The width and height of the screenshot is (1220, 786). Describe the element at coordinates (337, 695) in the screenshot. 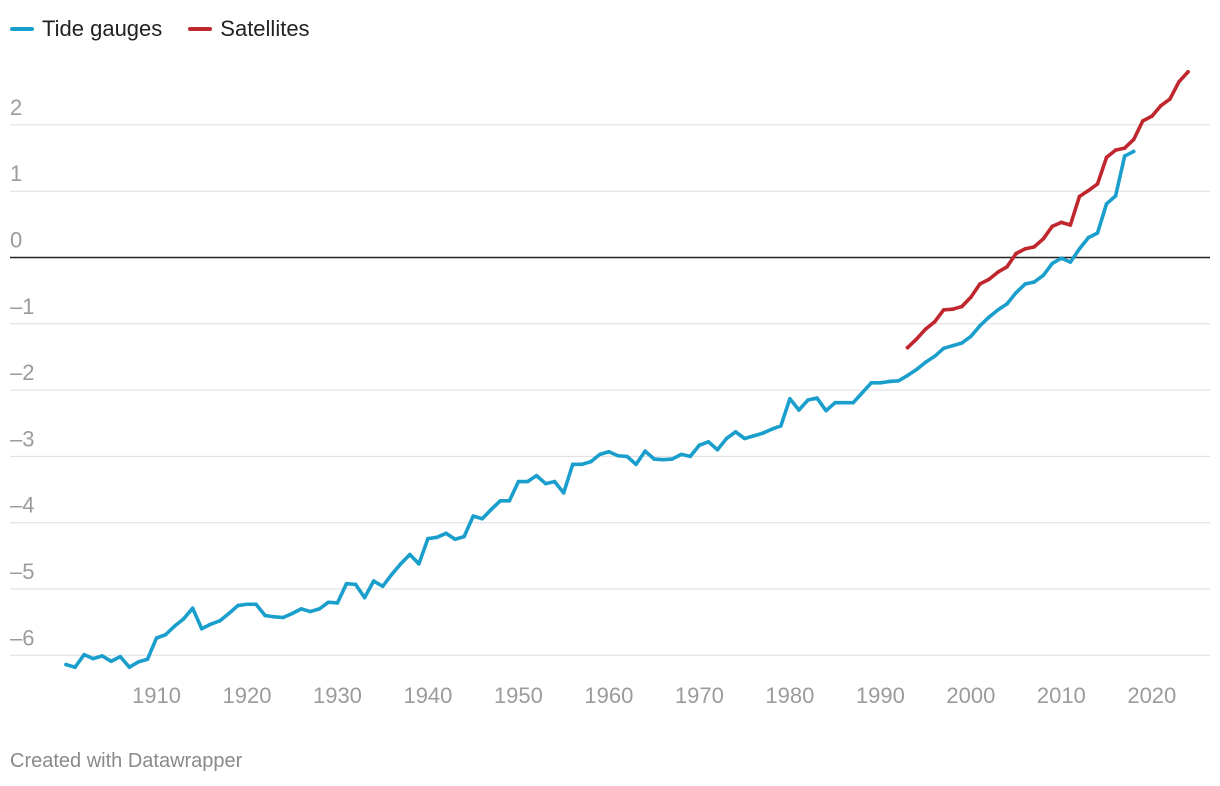

I see `x-tick-label: 1930` at that location.